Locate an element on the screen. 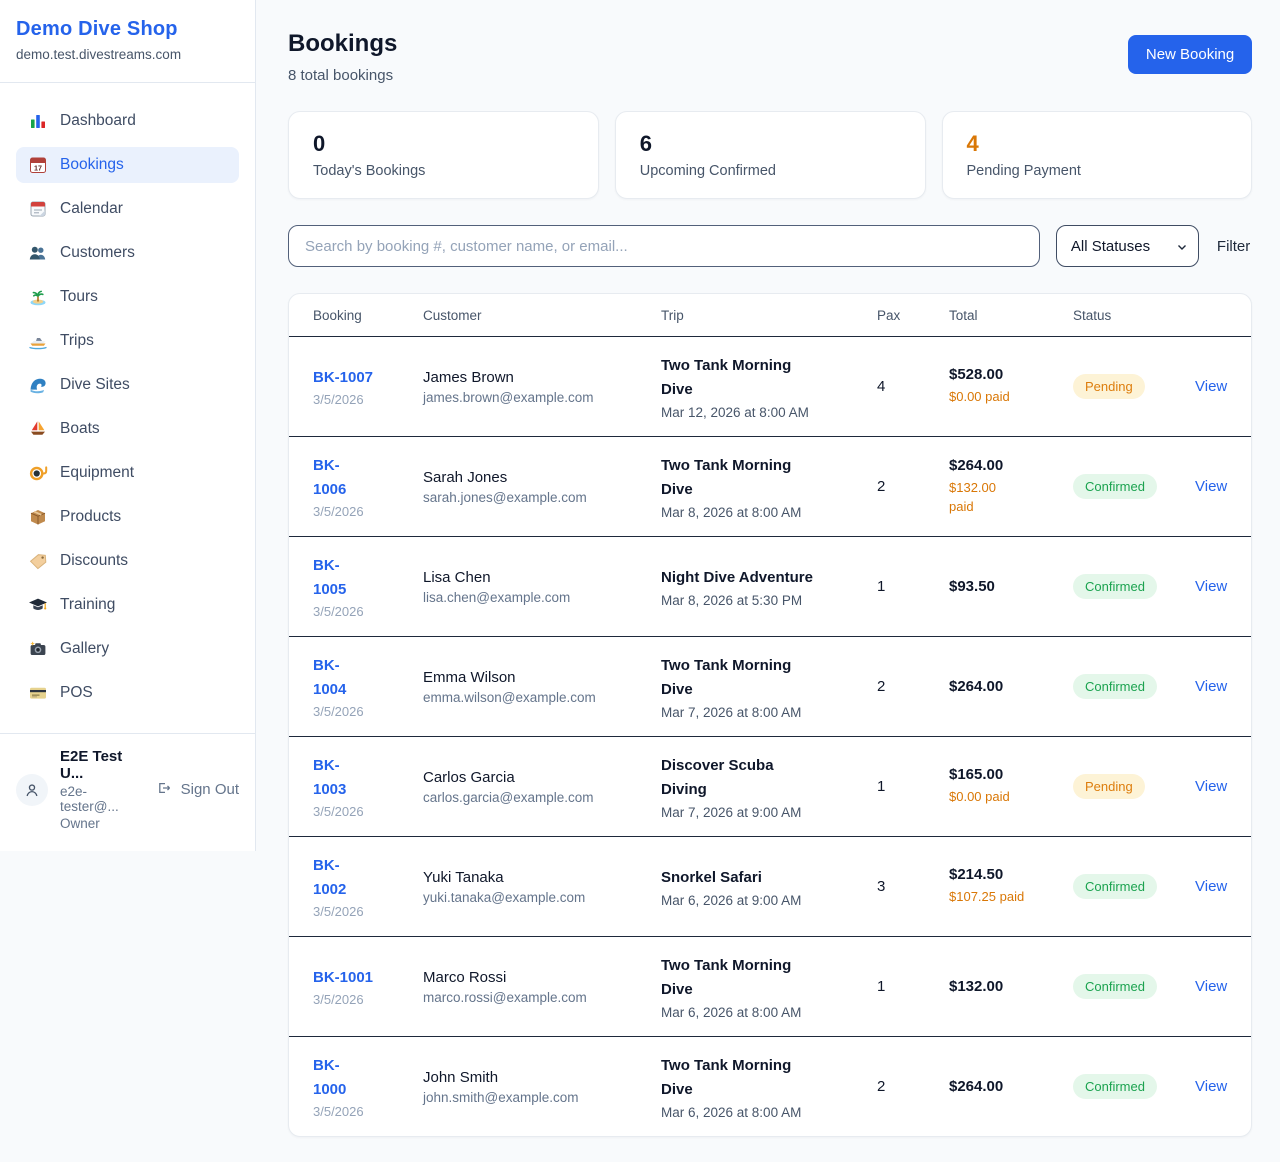  sidebar-item-dive-sites: Dive Sites is located at coordinates (127, 385).